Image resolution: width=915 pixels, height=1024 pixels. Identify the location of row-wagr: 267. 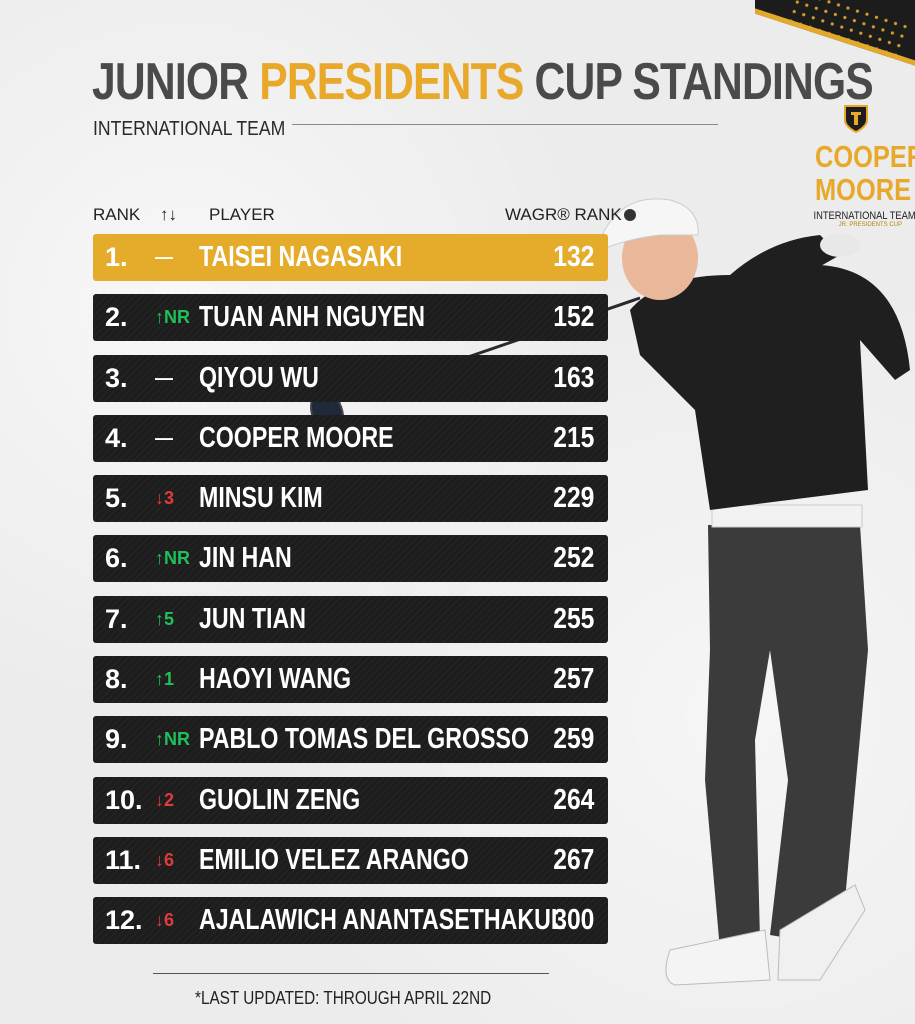
(573, 859).